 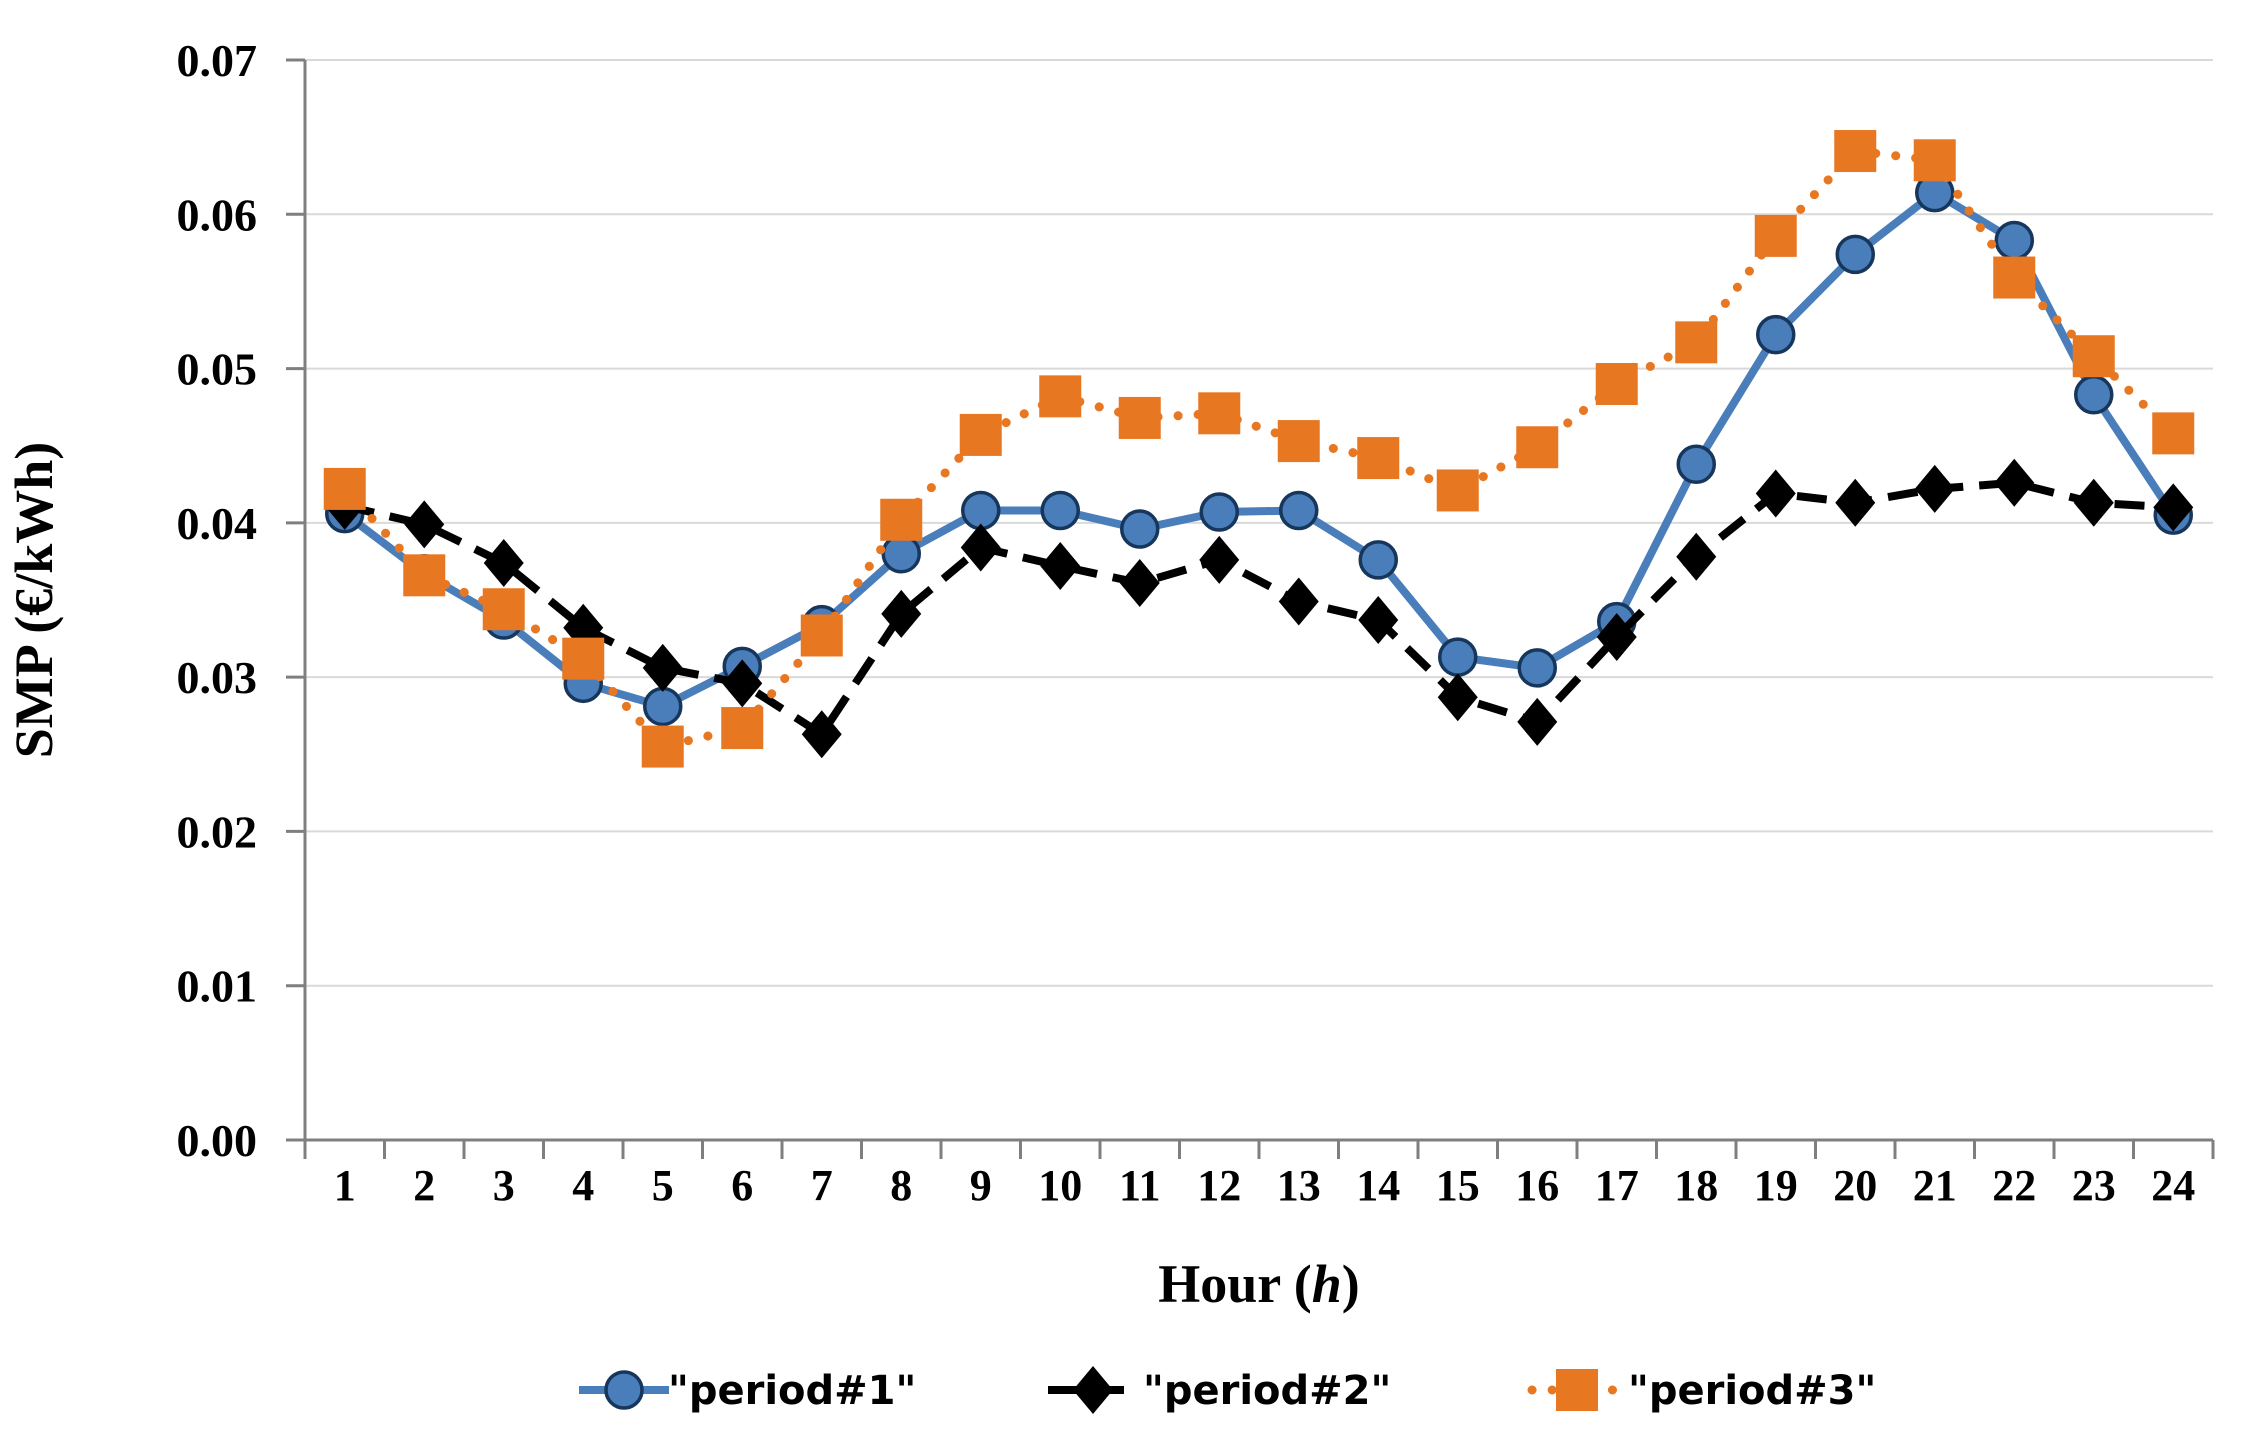 I want to click on x-tick-label: 14, so click(x=1378, y=1185).